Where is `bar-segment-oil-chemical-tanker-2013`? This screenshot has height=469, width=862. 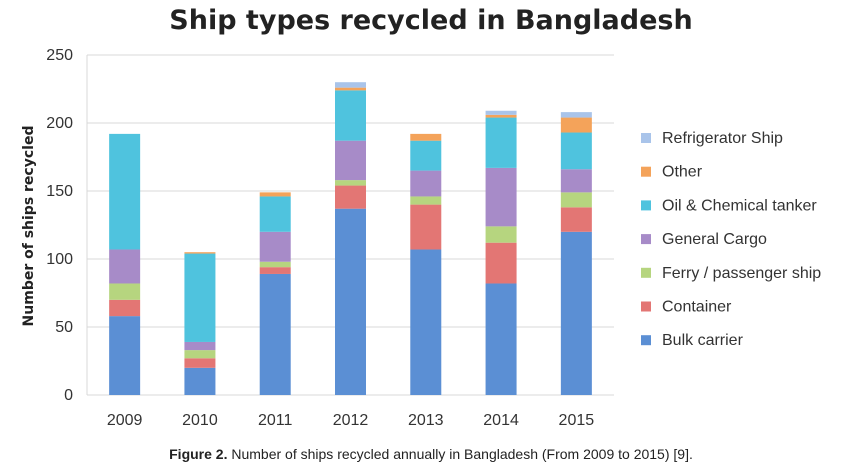
bar-segment-oil-chemical-tanker-2013 is located at coordinates (426, 155).